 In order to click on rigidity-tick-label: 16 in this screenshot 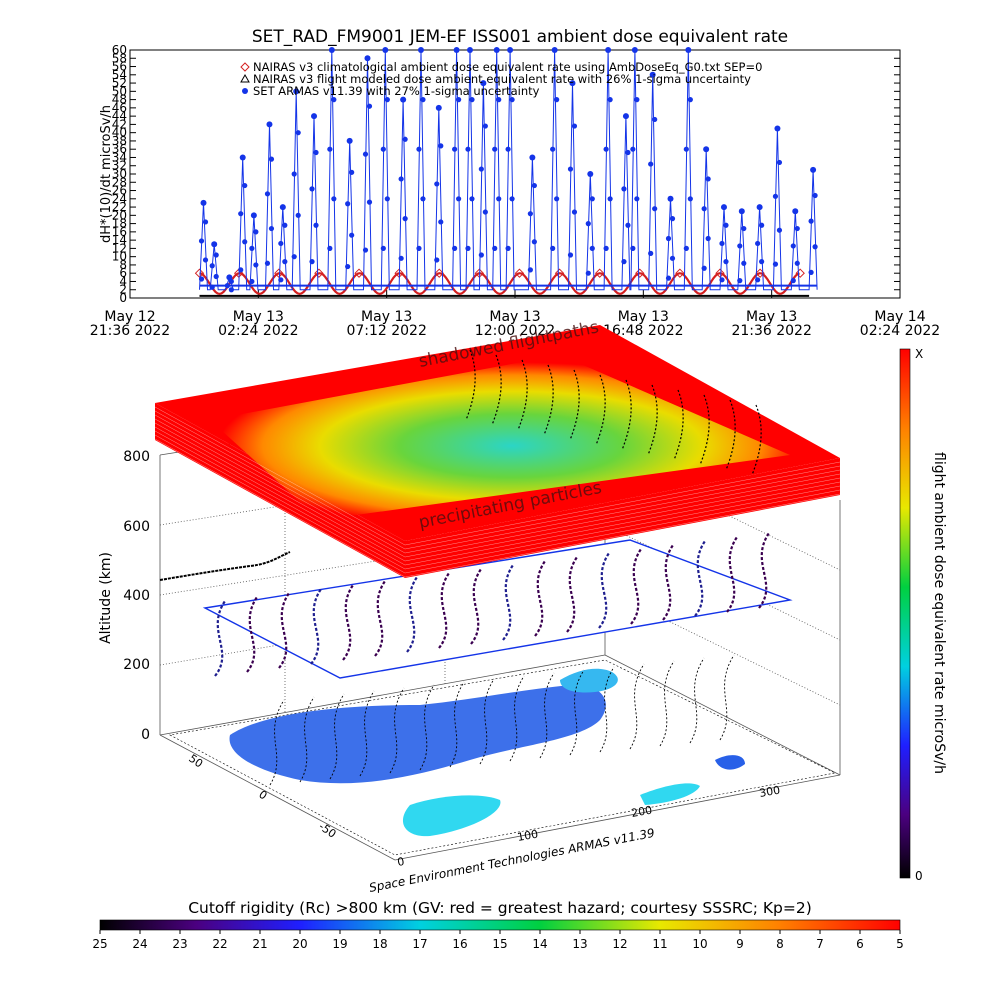, I will do `click(459, 944)`.